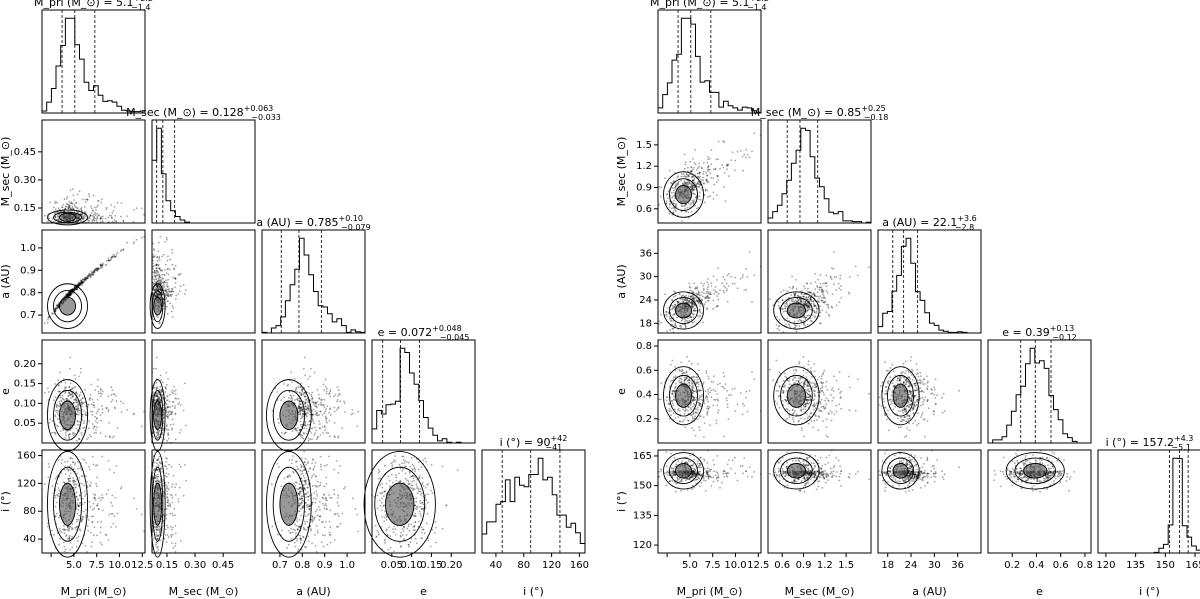 The width and height of the screenshot is (1200, 599). Describe the element at coordinates (313, 395) in the screenshot. I see `panel-e-vs-a` at that location.